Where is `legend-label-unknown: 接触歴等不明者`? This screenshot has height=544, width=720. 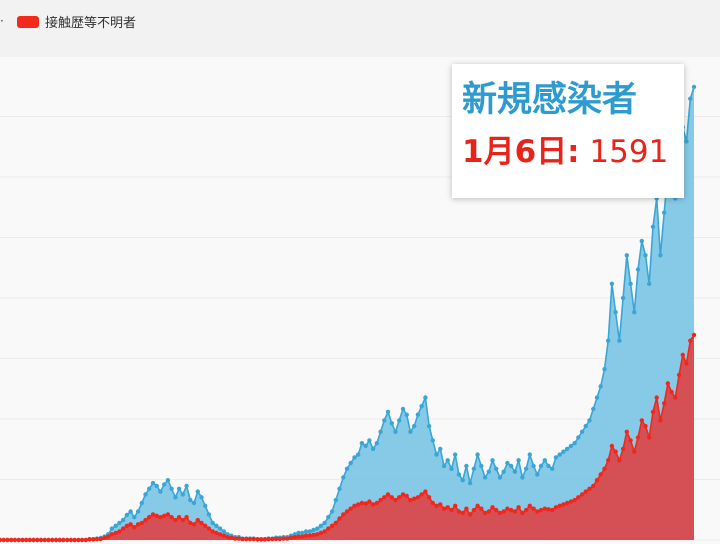
legend-label-unknown: 接触歴等不明者 is located at coordinates (91, 23).